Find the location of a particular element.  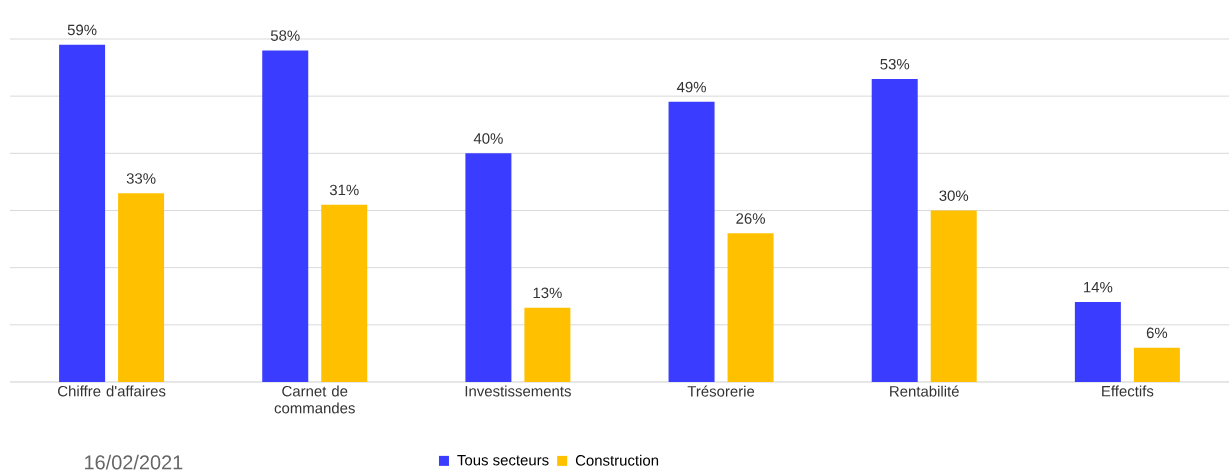

x-tick-label: Trésorerie is located at coordinates (721, 391).